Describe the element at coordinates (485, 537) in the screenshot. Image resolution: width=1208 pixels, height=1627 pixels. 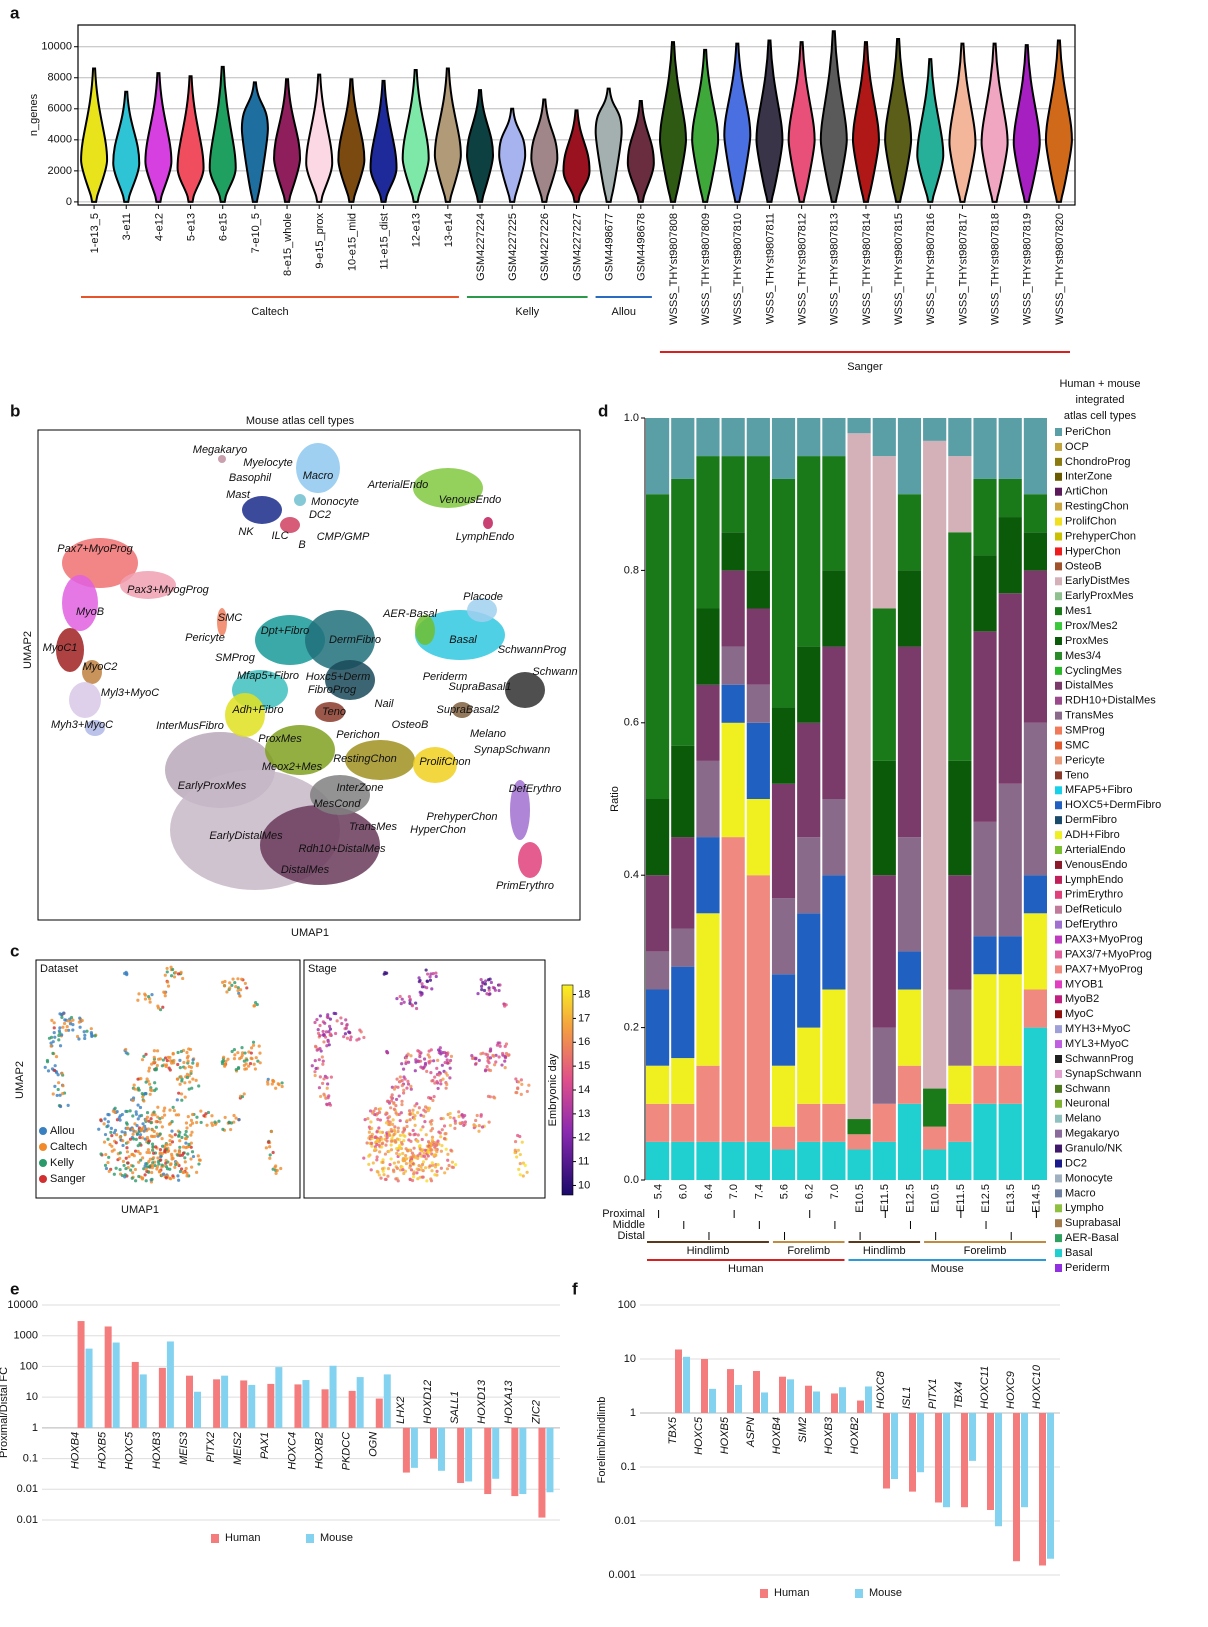
I see `cluster-label: LymphEndo` at that location.